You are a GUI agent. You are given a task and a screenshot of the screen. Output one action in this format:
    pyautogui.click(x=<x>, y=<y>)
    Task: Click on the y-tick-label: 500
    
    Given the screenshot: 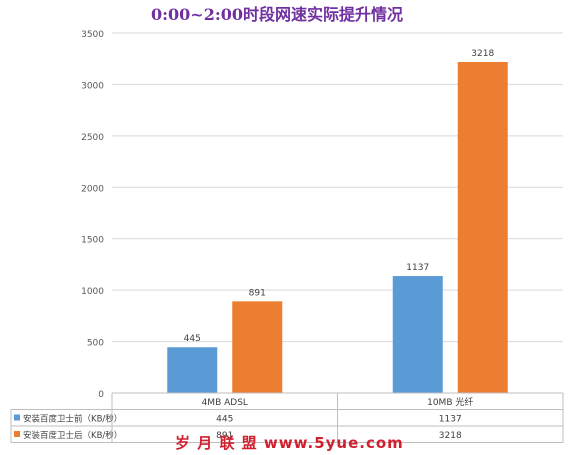 What is the action you would take?
    pyautogui.click(x=95, y=344)
    